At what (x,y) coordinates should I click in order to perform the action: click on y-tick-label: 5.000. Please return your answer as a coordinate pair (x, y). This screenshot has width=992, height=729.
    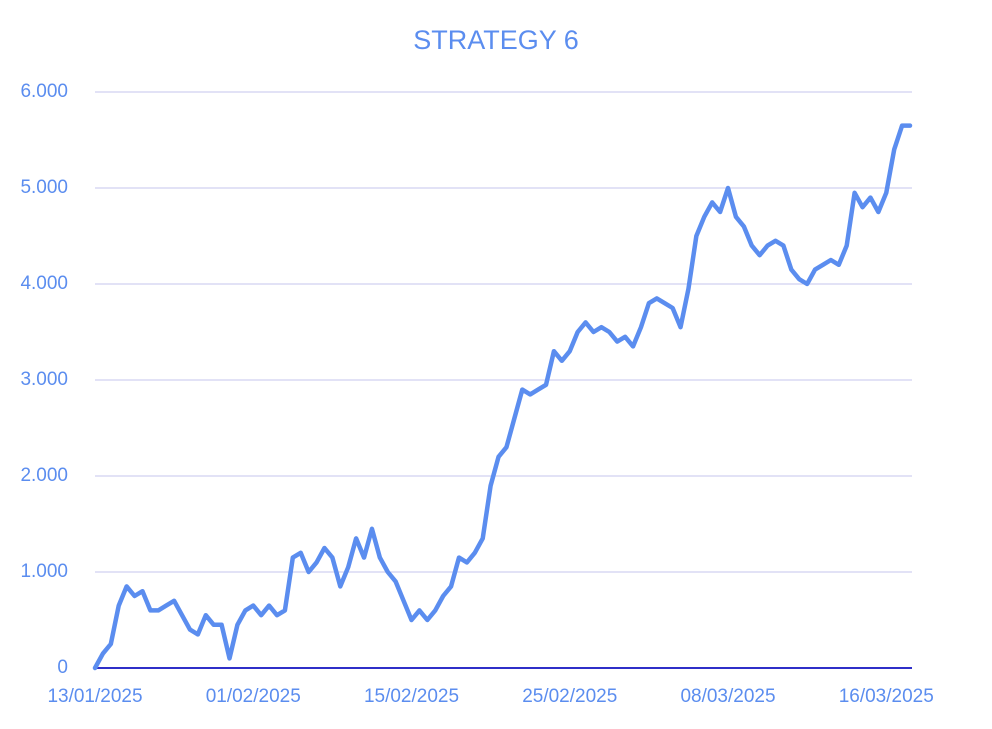
    Looking at the image, I should click on (44, 187).